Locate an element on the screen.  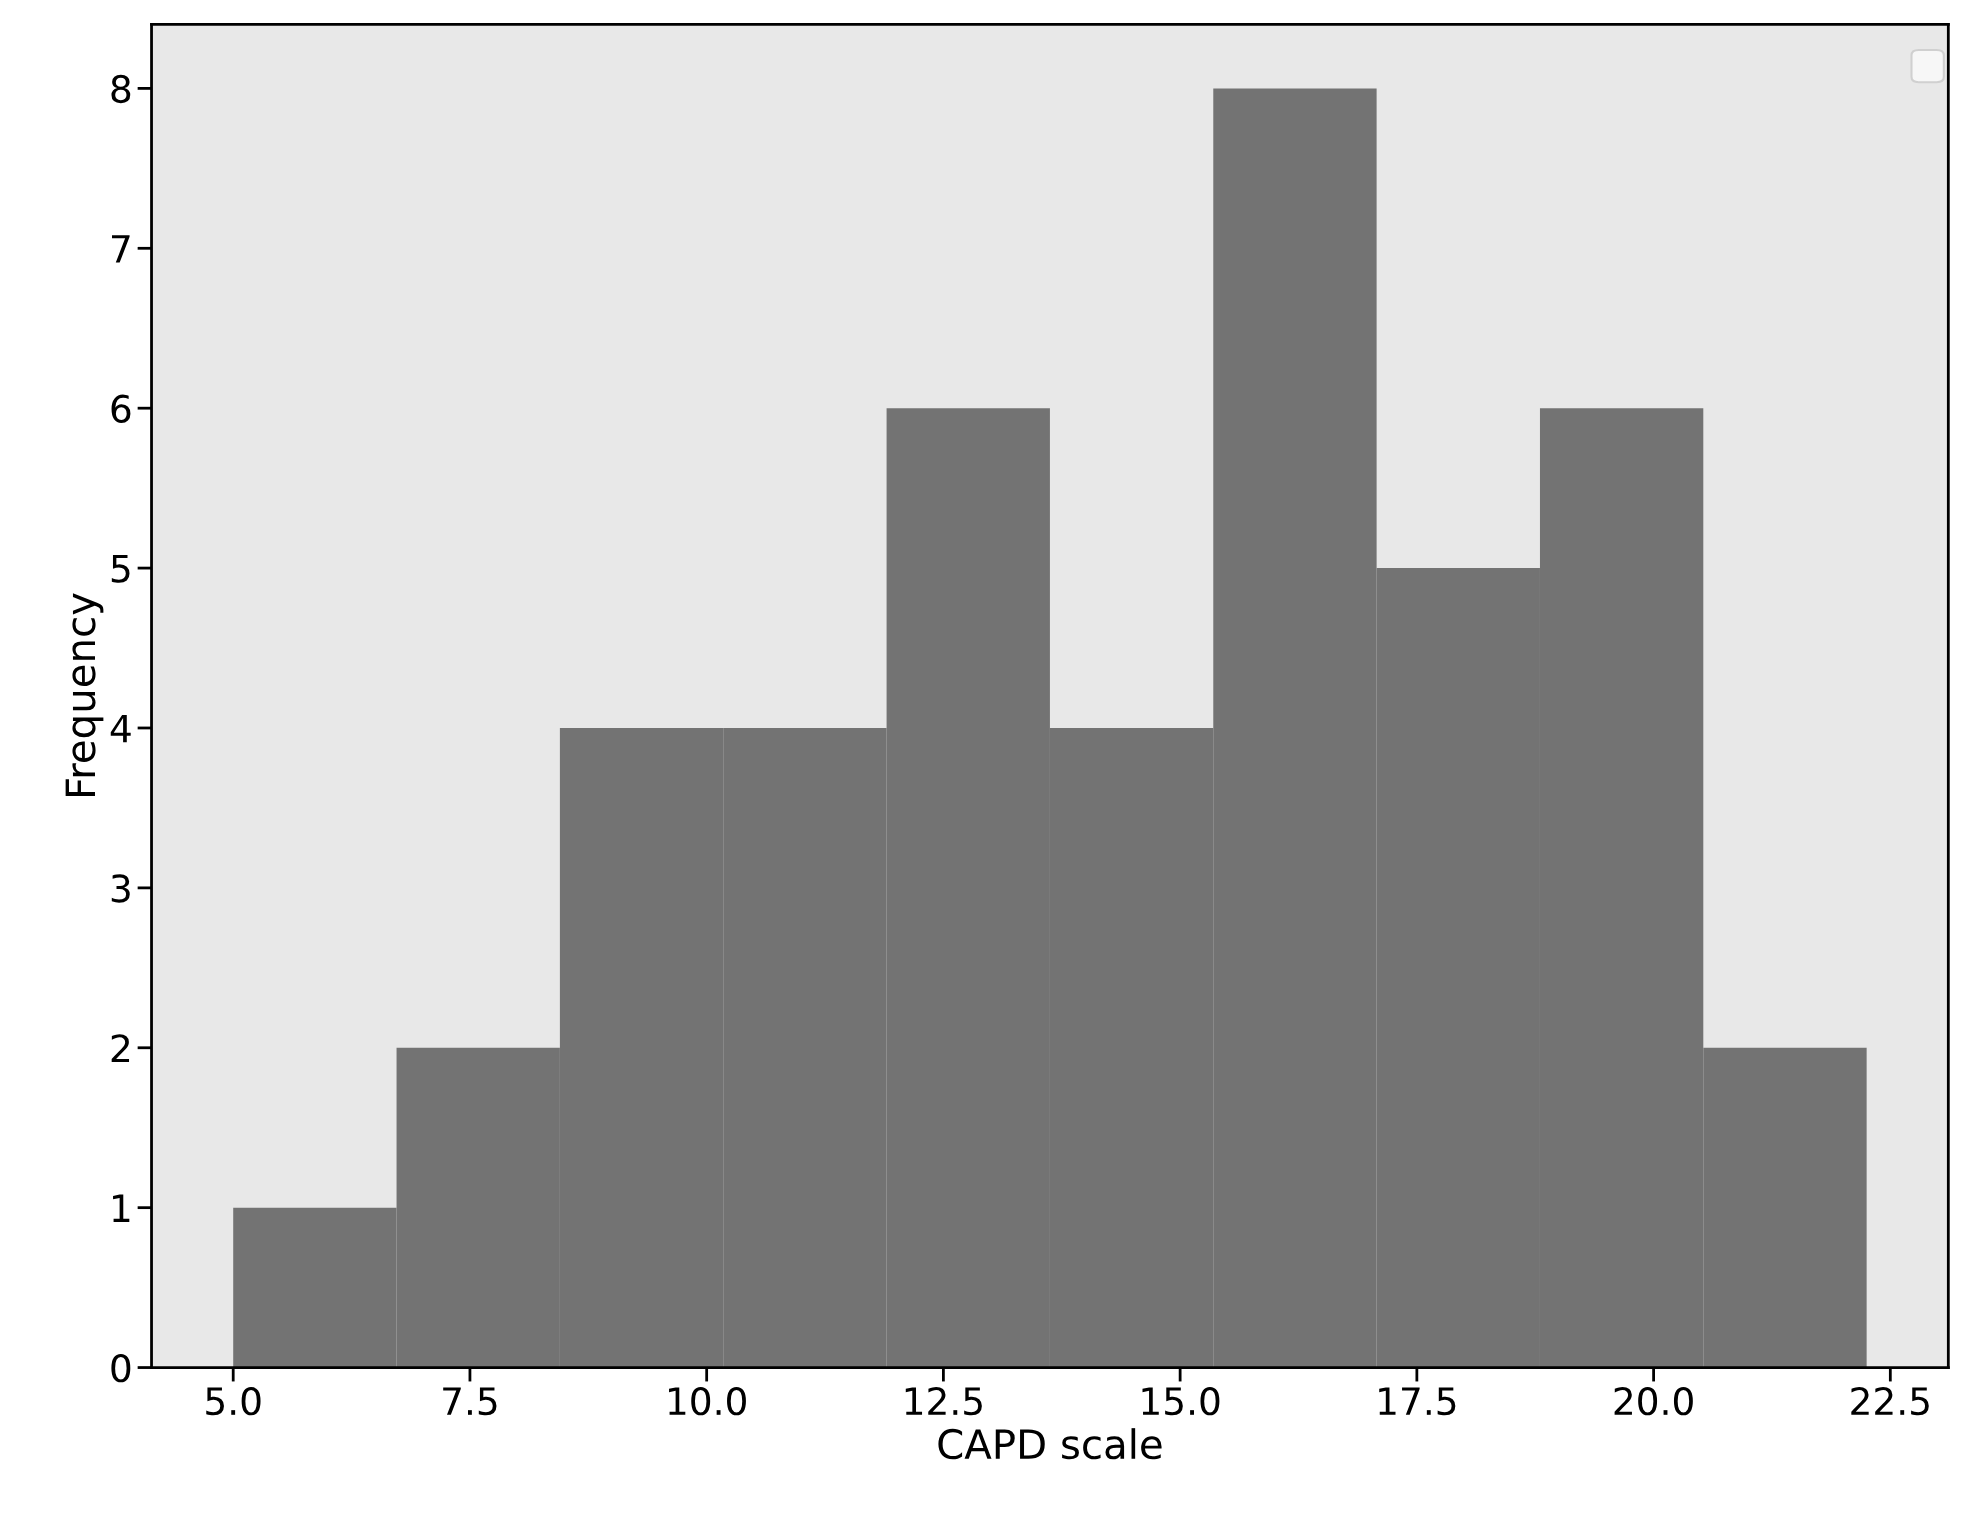
y-tick-label: 0 is located at coordinates (121, 1368).